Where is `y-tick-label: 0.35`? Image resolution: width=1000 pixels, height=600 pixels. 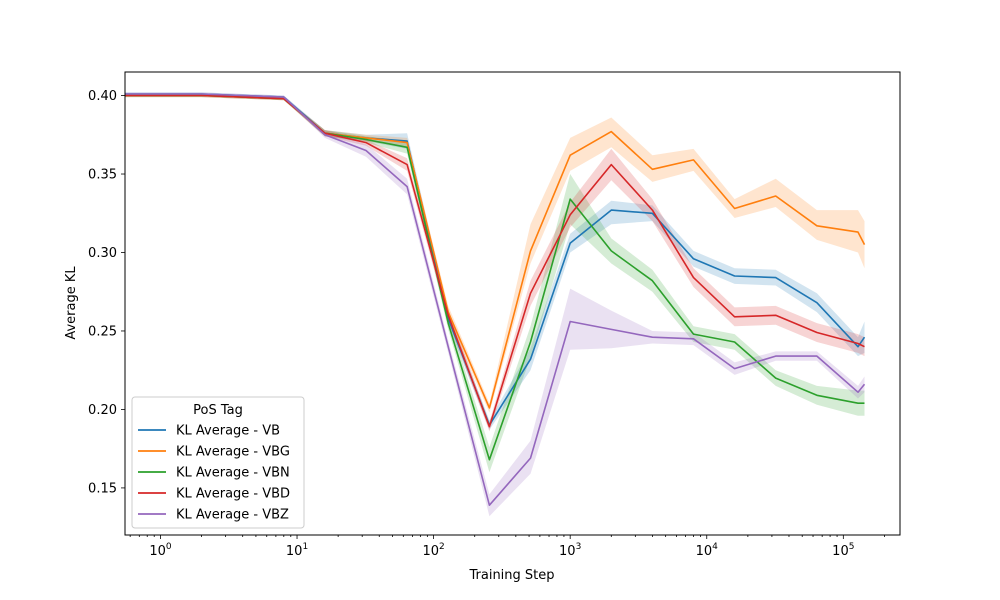 y-tick-label: 0.35 is located at coordinates (102, 175).